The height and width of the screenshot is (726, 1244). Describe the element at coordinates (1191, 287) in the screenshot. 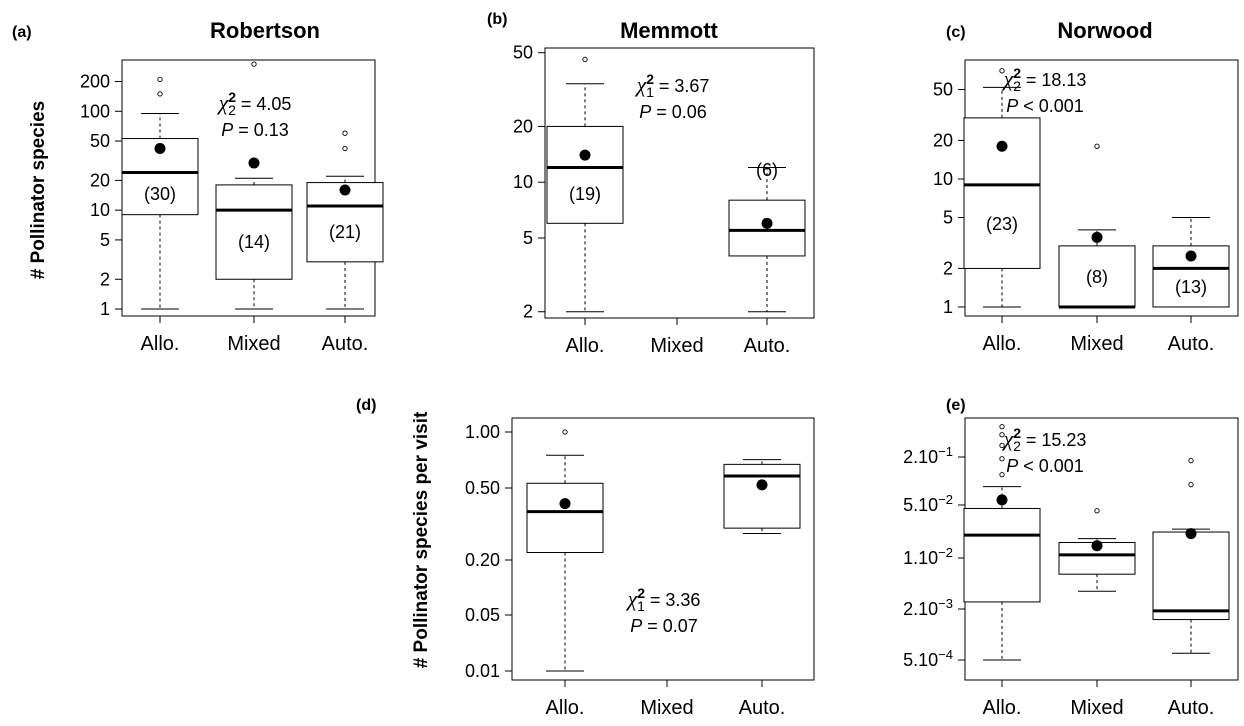

I see `sample-size-label: (13)` at that location.